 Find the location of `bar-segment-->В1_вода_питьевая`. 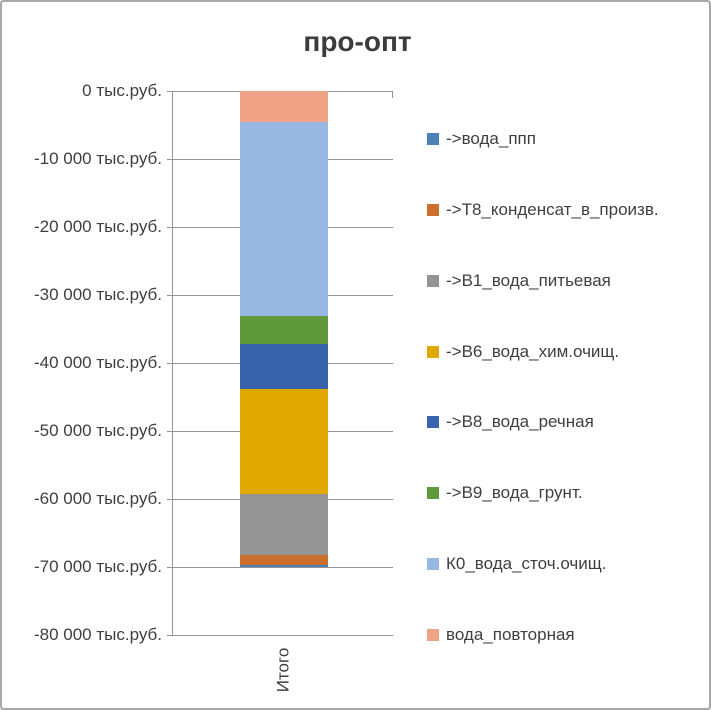

bar-segment-->В1_вода_питьевая is located at coordinates (284, 524).